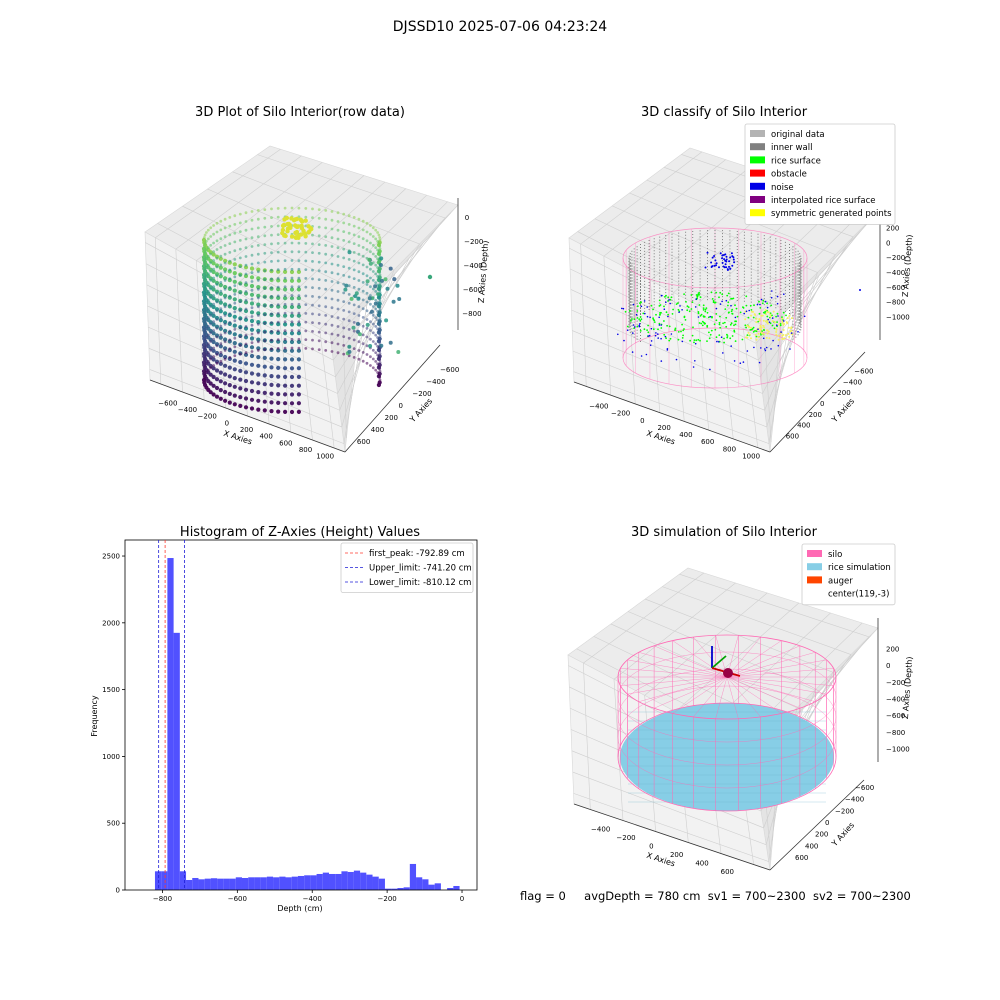 The image size is (1000, 1000). I want to click on x-axis-line, so click(247, 416).